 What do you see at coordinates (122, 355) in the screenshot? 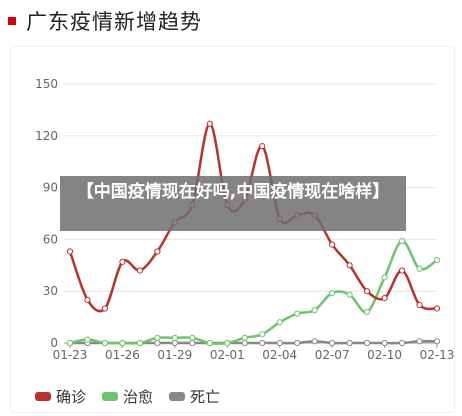
I see `x-tick-label: 01-26` at bounding box center [122, 355].